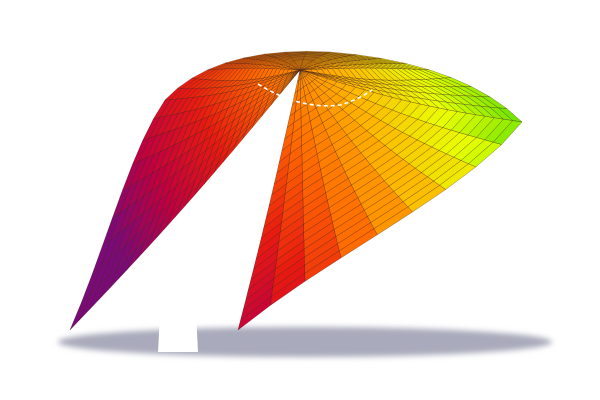 This screenshot has height=400, width=600. What do you see at coordinates (178, 332) in the screenshot?
I see `surface-notch` at bounding box center [178, 332].